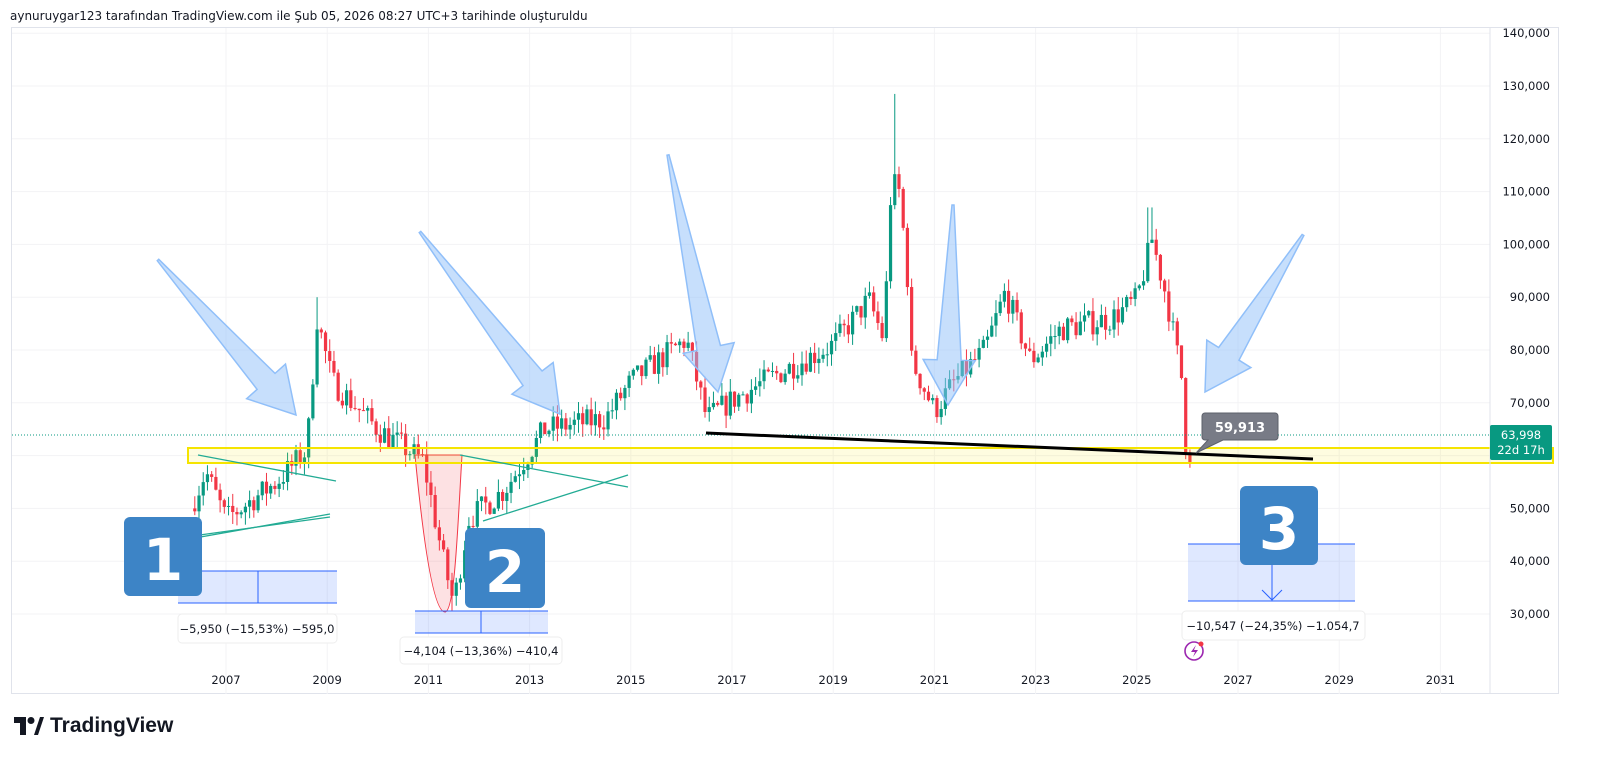 The image size is (1600, 776). I want to click on svg-text: −4,104 (−13,36%) −410,4, so click(481, 651).